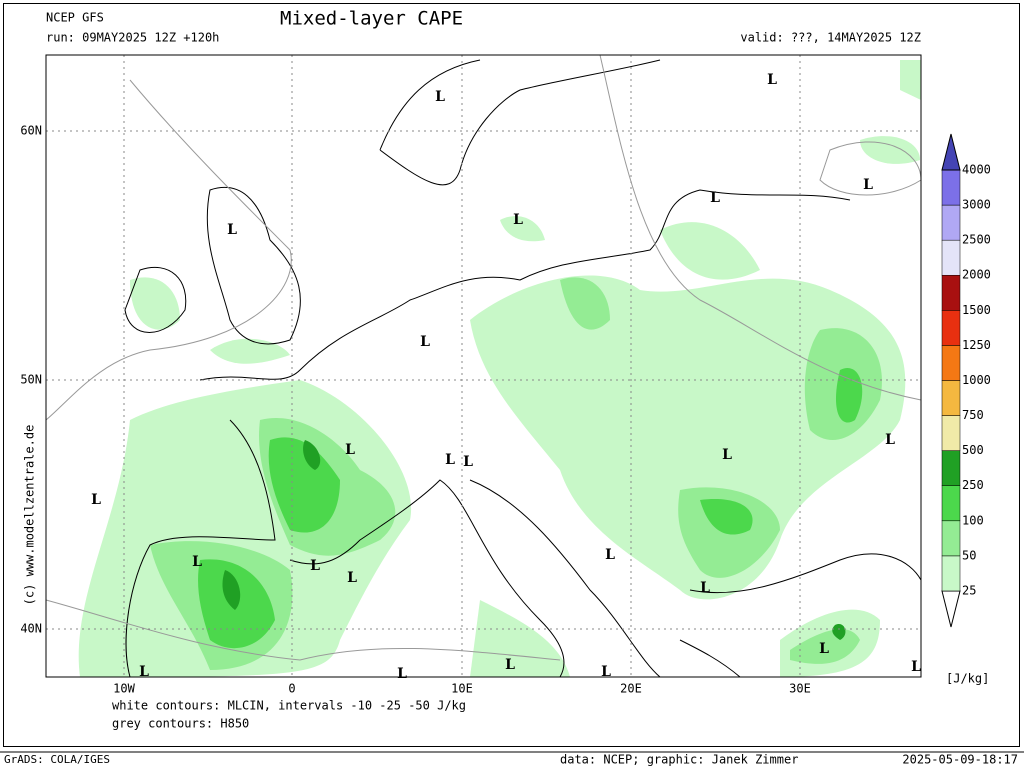 The height and width of the screenshot is (768, 1024). I want to click on legend-level: 750, so click(973, 415).